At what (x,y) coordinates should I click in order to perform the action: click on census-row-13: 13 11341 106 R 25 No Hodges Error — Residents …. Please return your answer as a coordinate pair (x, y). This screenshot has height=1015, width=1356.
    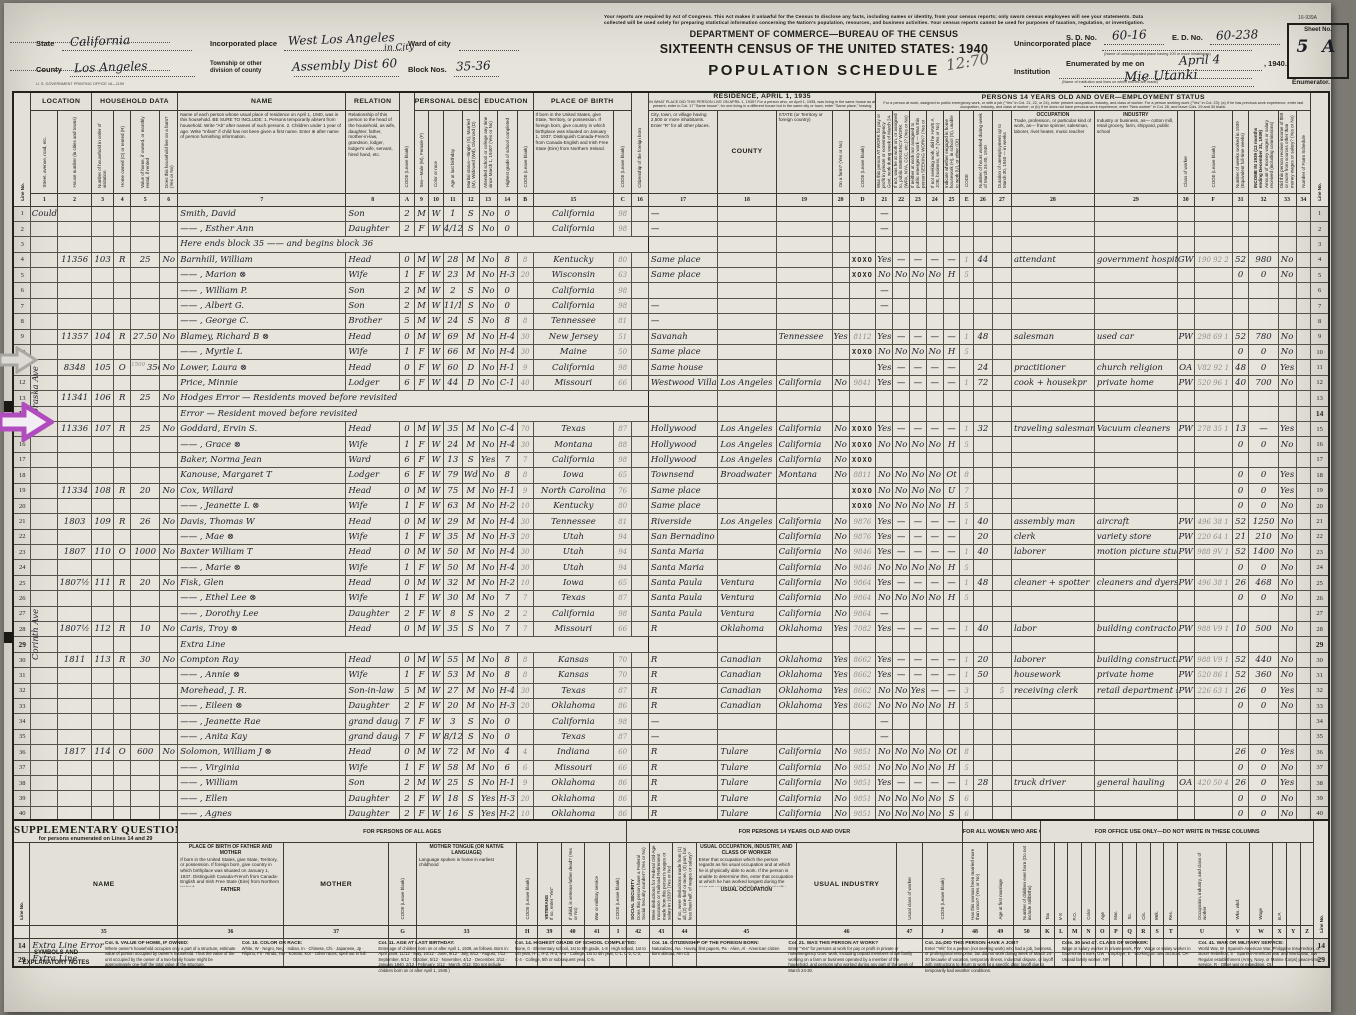
    Looking at the image, I should click on (671, 398).